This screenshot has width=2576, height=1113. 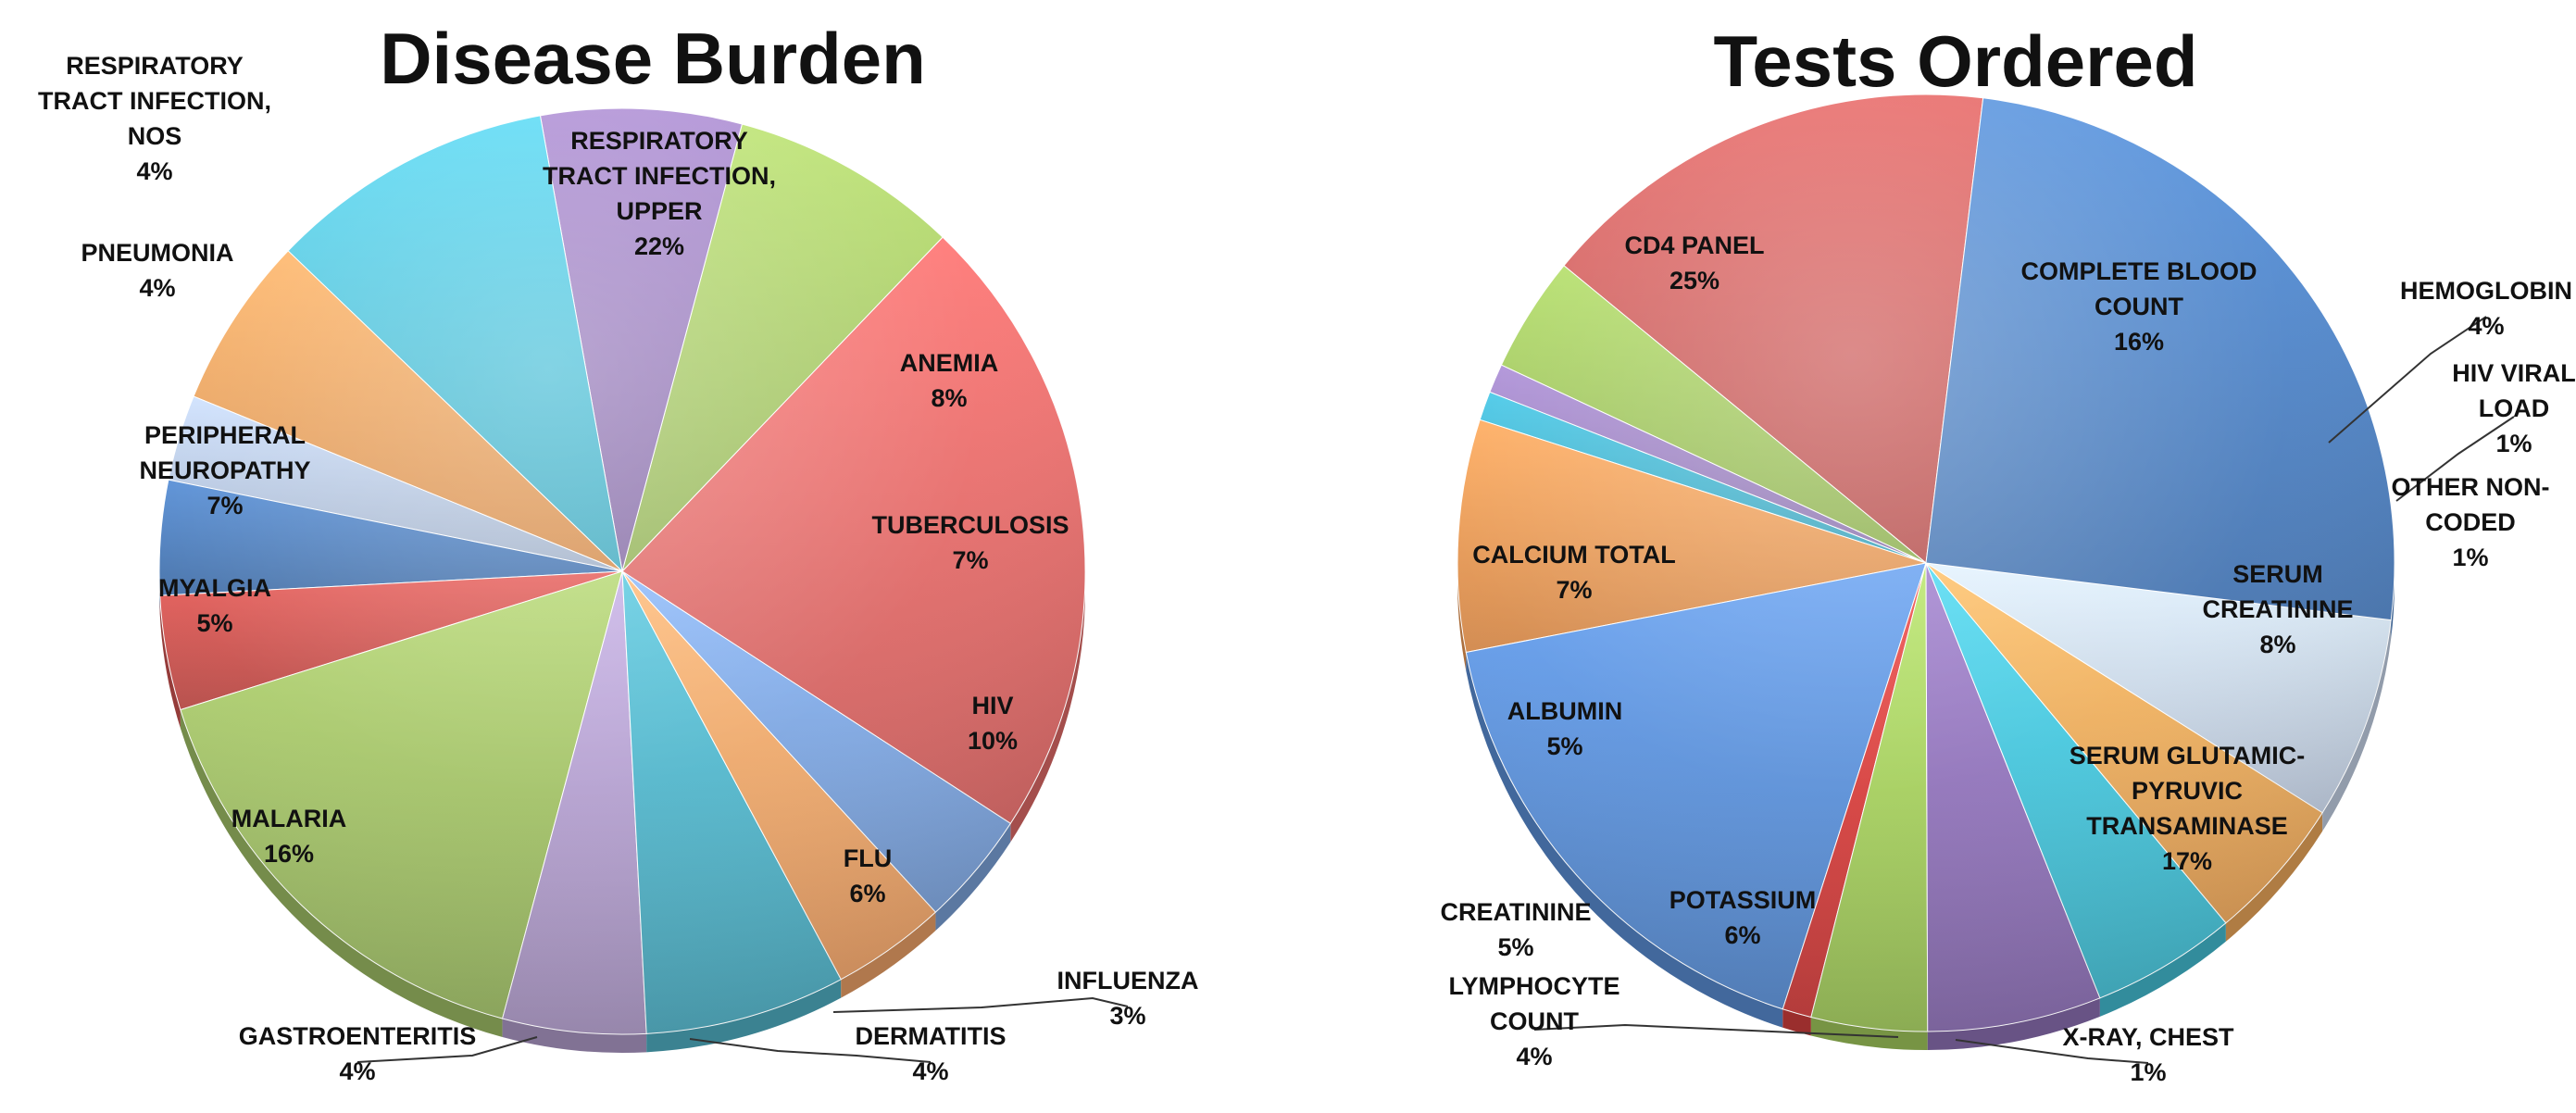 I want to click on pie-rim-peripheral-neuropathy, so click(x=744, y=1016).